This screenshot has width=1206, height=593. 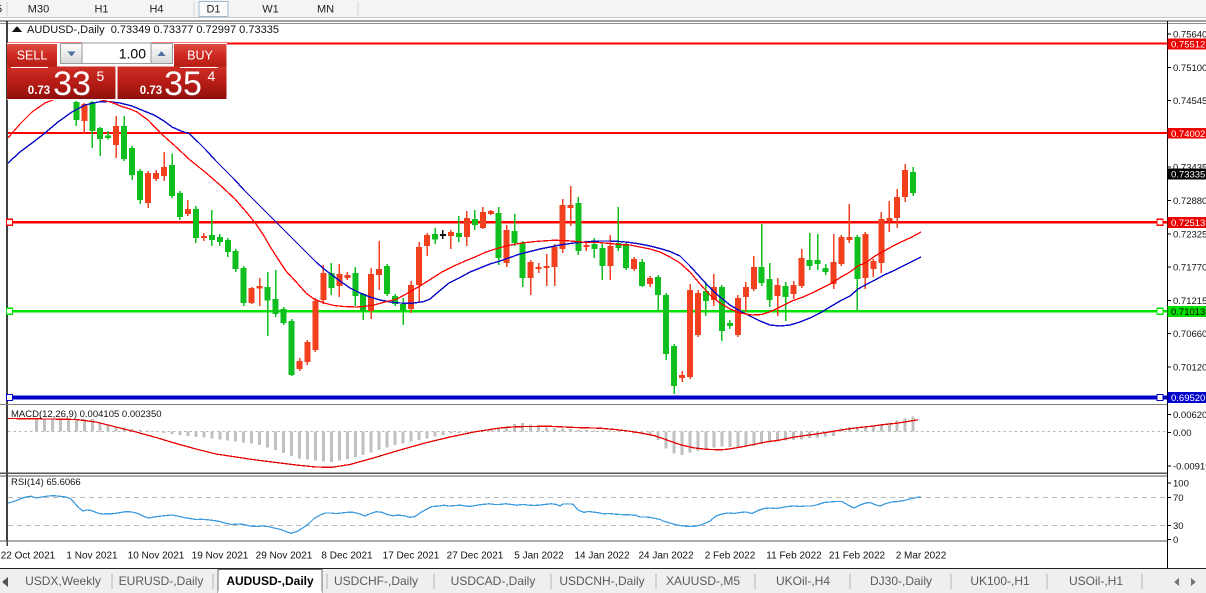 What do you see at coordinates (325, 10) in the screenshot?
I see `svg-text: MN` at bounding box center [325, 10].